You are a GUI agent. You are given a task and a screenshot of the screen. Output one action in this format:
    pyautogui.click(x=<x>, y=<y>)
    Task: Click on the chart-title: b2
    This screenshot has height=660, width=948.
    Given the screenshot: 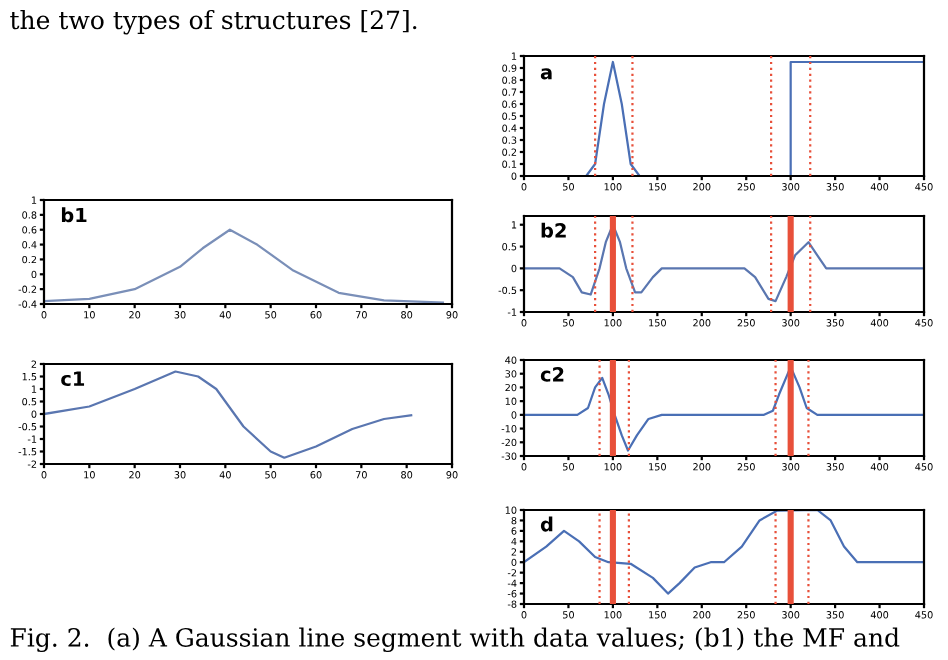 What is the action you would take?
    pyautogui.click(x=553, y=230)
    